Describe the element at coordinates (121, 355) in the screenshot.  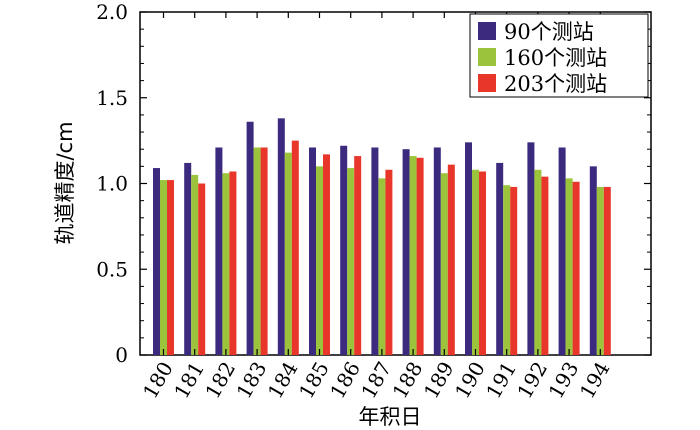
I see `y-tick-label: 0` at that location.